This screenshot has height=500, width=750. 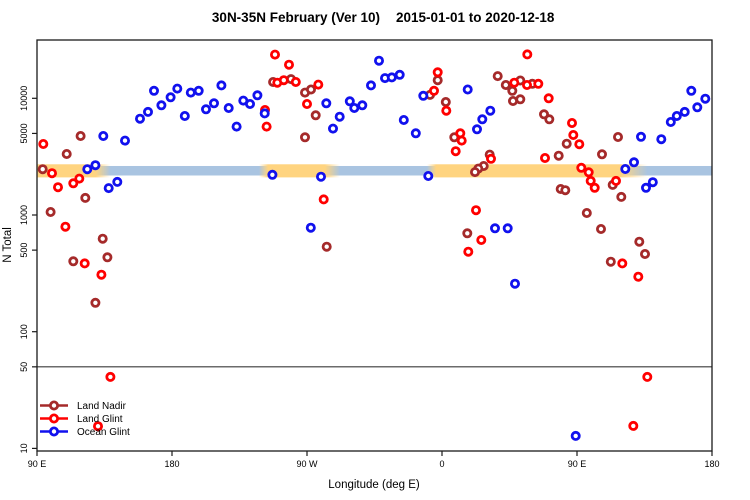 What do you see at coordinates (83, 406) in the screenshot?
I see `legend-item-land-nadir: Land Nadir` at bounding box center [83, 406].